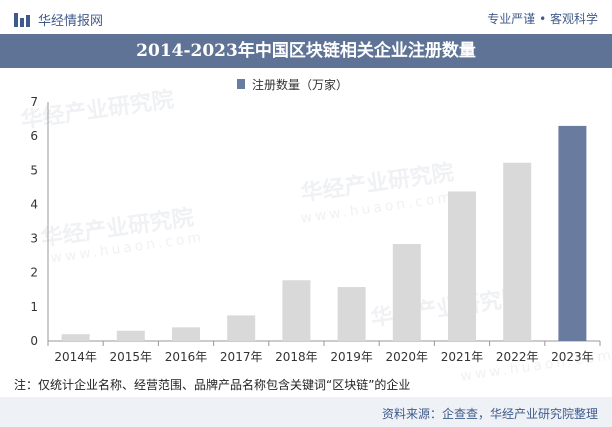 This screenshot has height=427, width=612. Describe the element at coordinates (296, 357) in the screenshot. I see `x-tick-label: 2018年` at that location.